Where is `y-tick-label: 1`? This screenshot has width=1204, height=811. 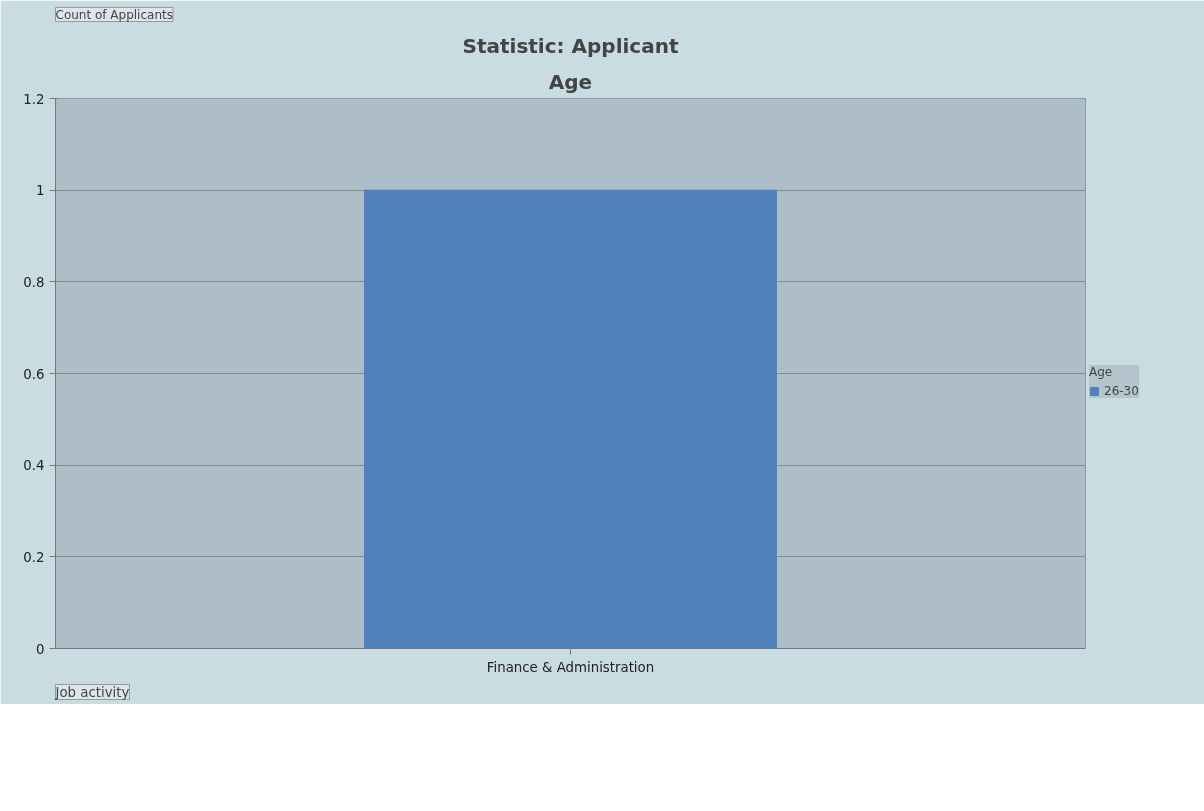 y-tick-label: 1 is located at coordinates (40, 191).